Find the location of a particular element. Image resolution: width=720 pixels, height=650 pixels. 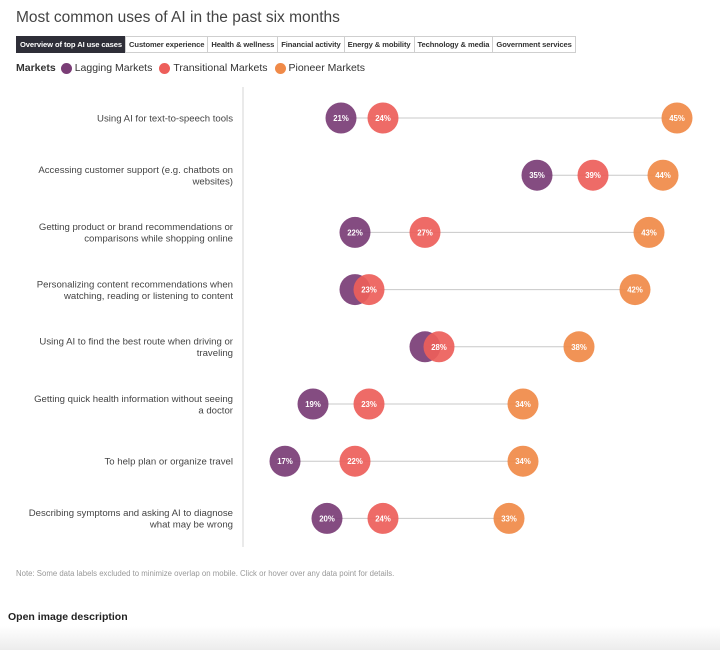

data-label: 44% is located at coordinates (663, 175).